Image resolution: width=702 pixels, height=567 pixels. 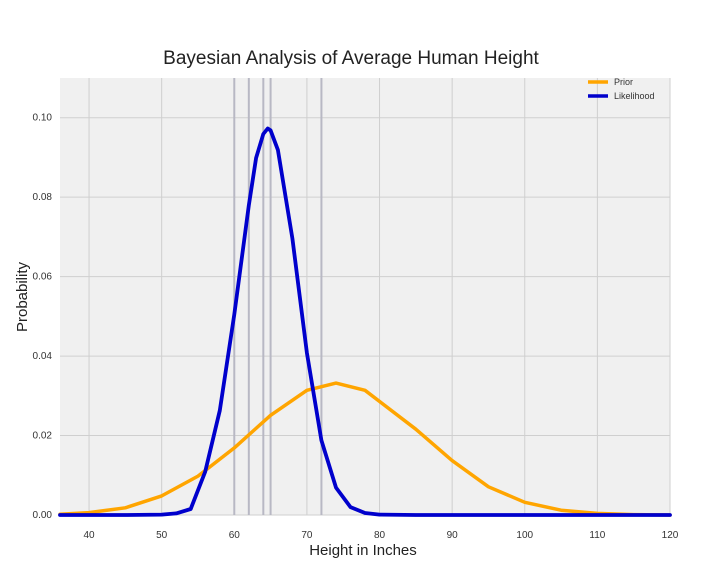 What do you see at coordinates (43, 317) in the screenshot?
I see `y-tick-labels: 0.00 0.02 0.04 0.06 0.08 0.10` at bounding box center [43, 317].